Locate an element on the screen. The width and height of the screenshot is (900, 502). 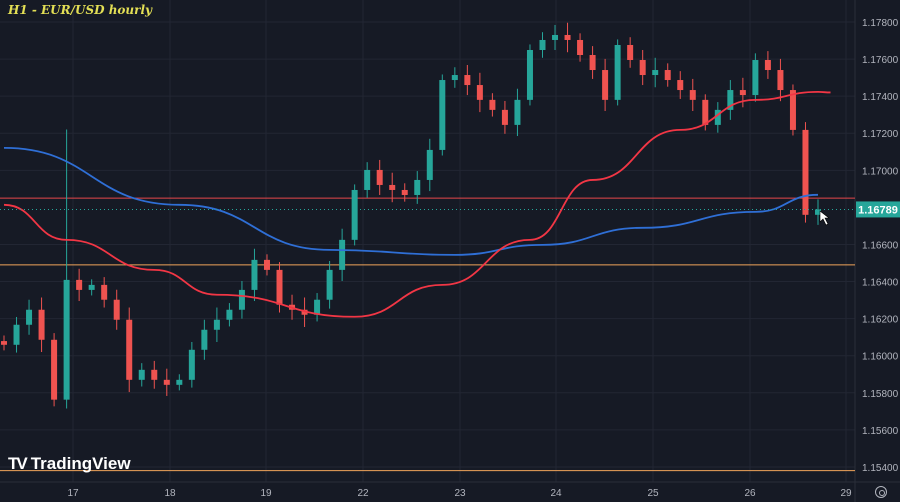
y-tick-label: 1.17600 is located at coordinates (880, 60).